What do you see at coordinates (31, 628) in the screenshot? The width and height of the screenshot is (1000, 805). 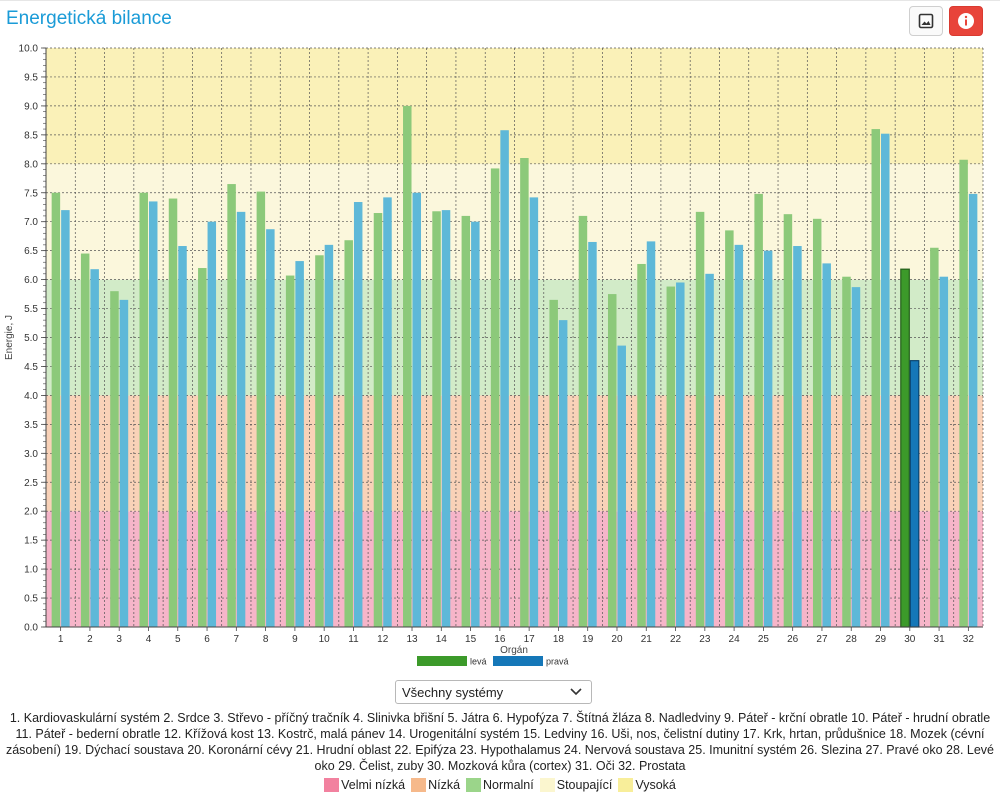 I see `y-tick-label: 0.0` at bounding box center [31, 628].